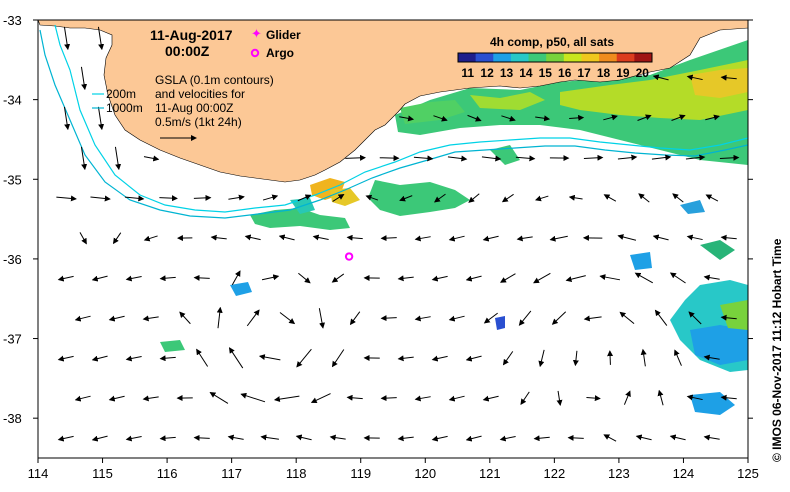 The height and width of the screenshot is (492, 790). I want to click on y-tick-label: -36, so click(12, 259).